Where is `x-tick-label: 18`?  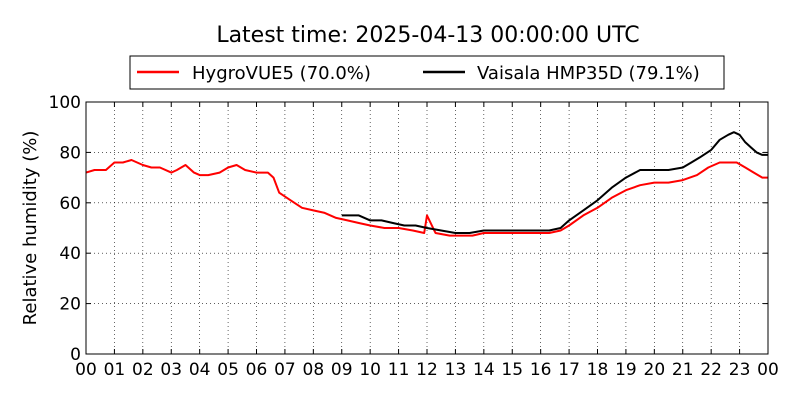
x-tick-label: 18 is located at coordinates (598, 370).